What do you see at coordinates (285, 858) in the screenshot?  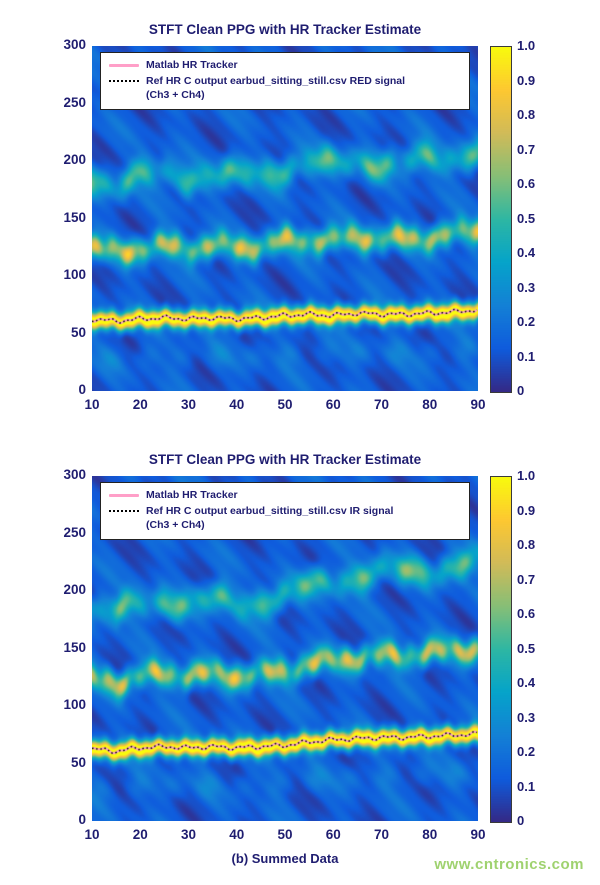 I see `figure-caption: (b) Summed Data` at bounding box center [285, 858].